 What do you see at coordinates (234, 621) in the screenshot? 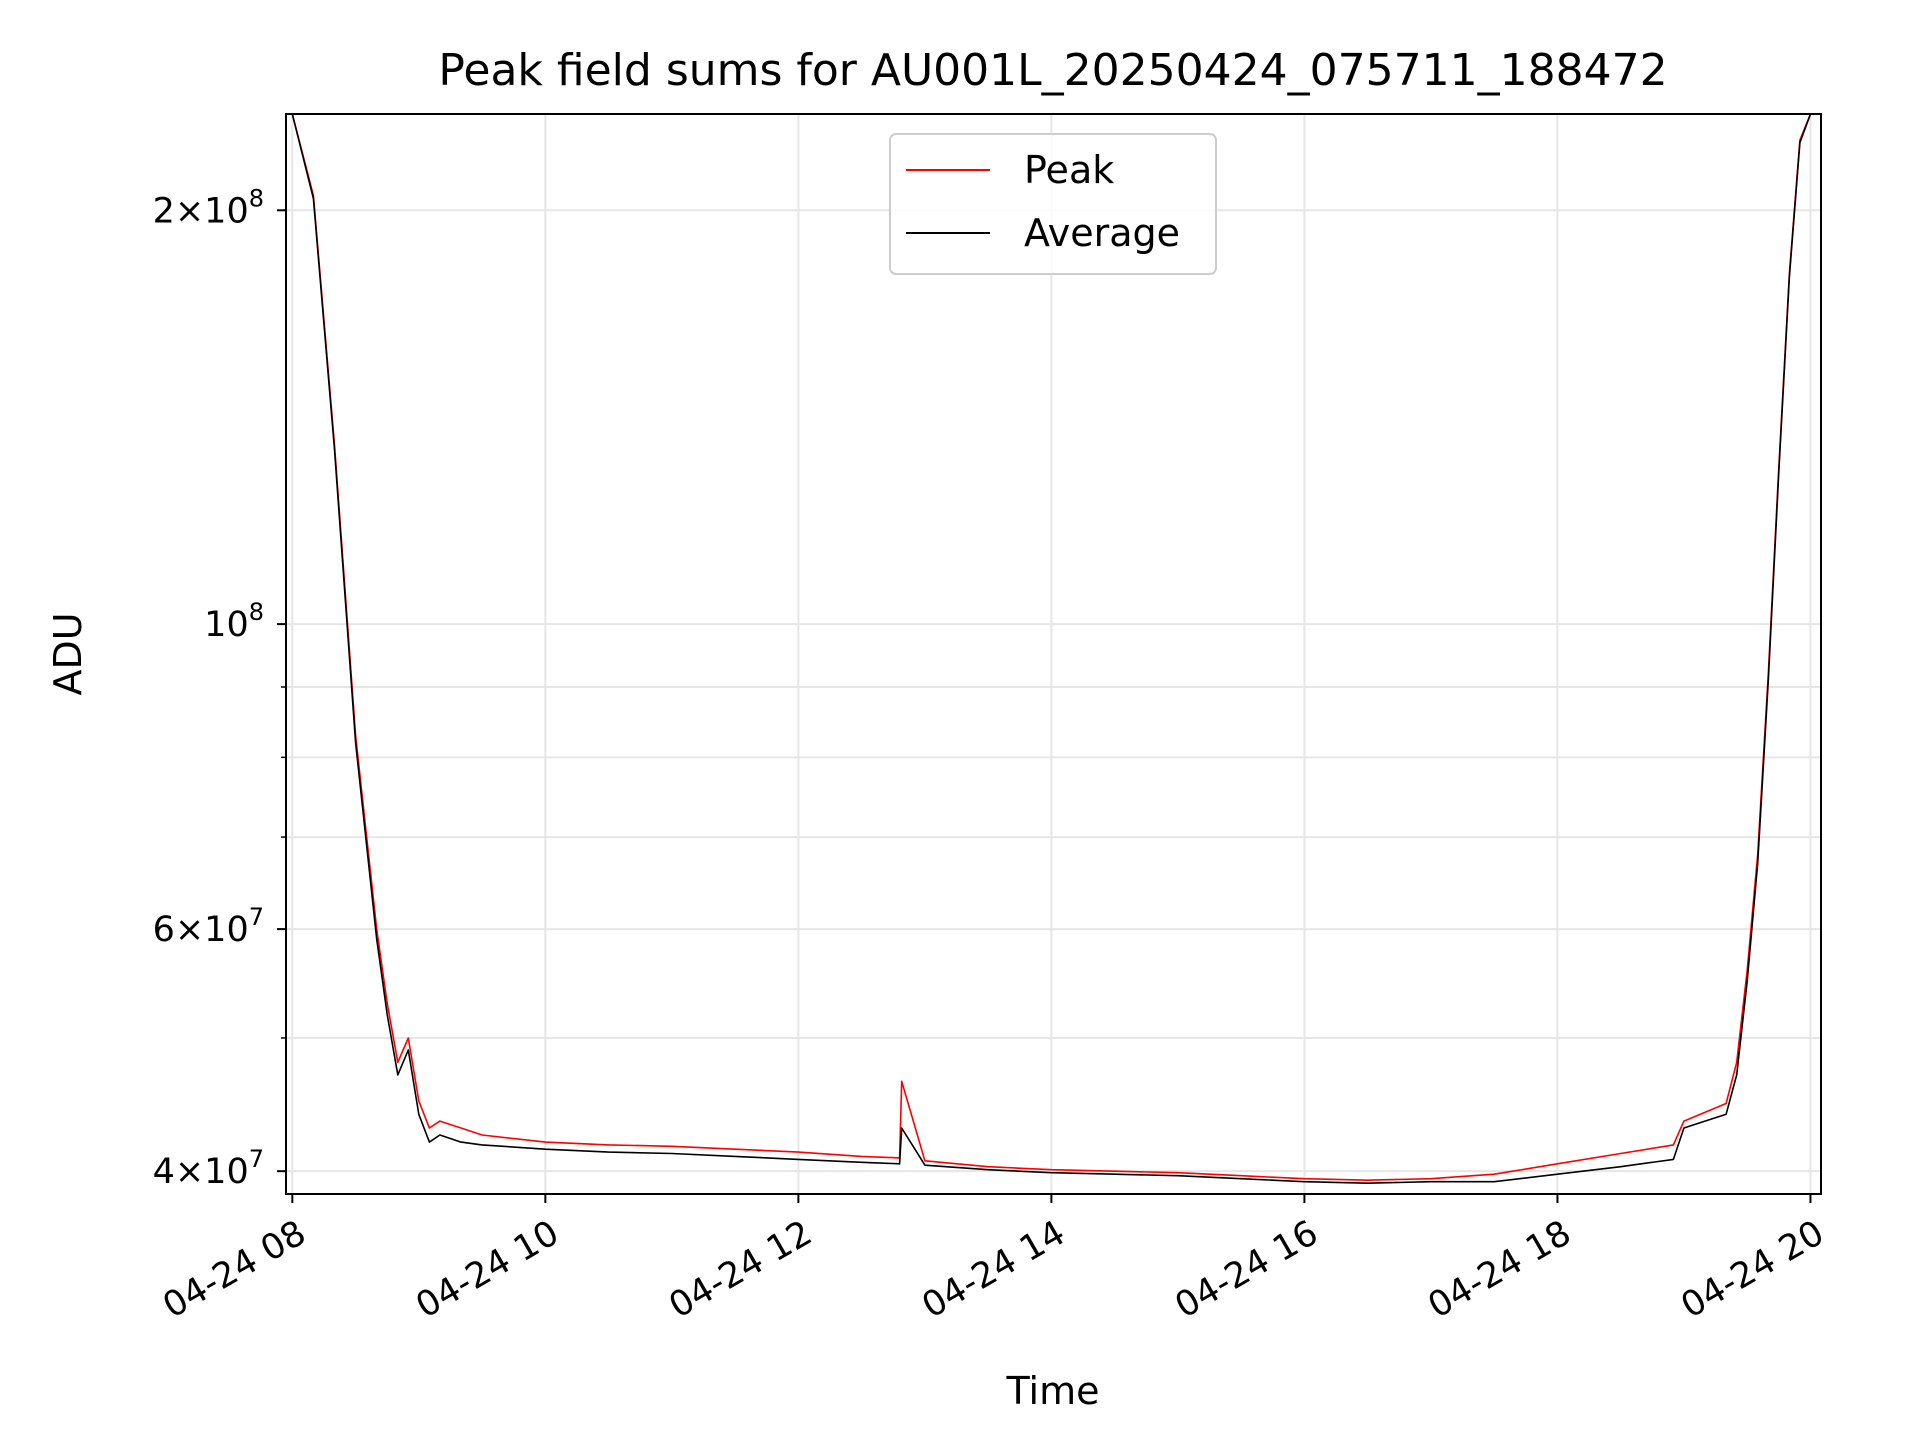
I see `y-tick-label: 108` at bounding box center [234, 621].